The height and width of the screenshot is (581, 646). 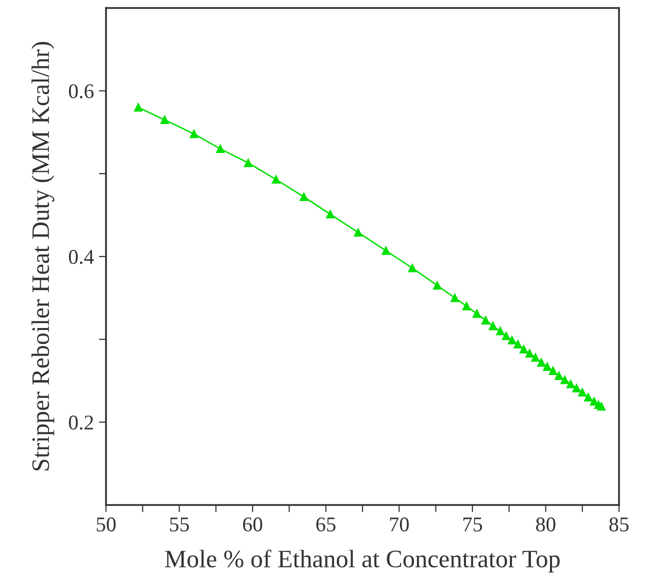 What do you see at coordinates (619, 524) in the screenshot?
I see `x-tick-label: 85` at bounding box center [619, 524].